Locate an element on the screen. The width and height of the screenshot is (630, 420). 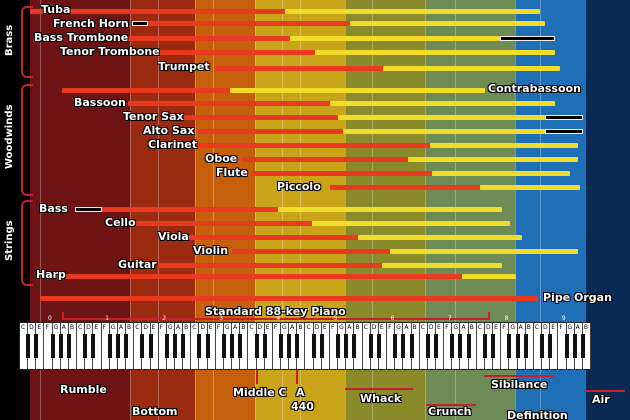
octave-number: 1 is located at coordinates (107, 318).